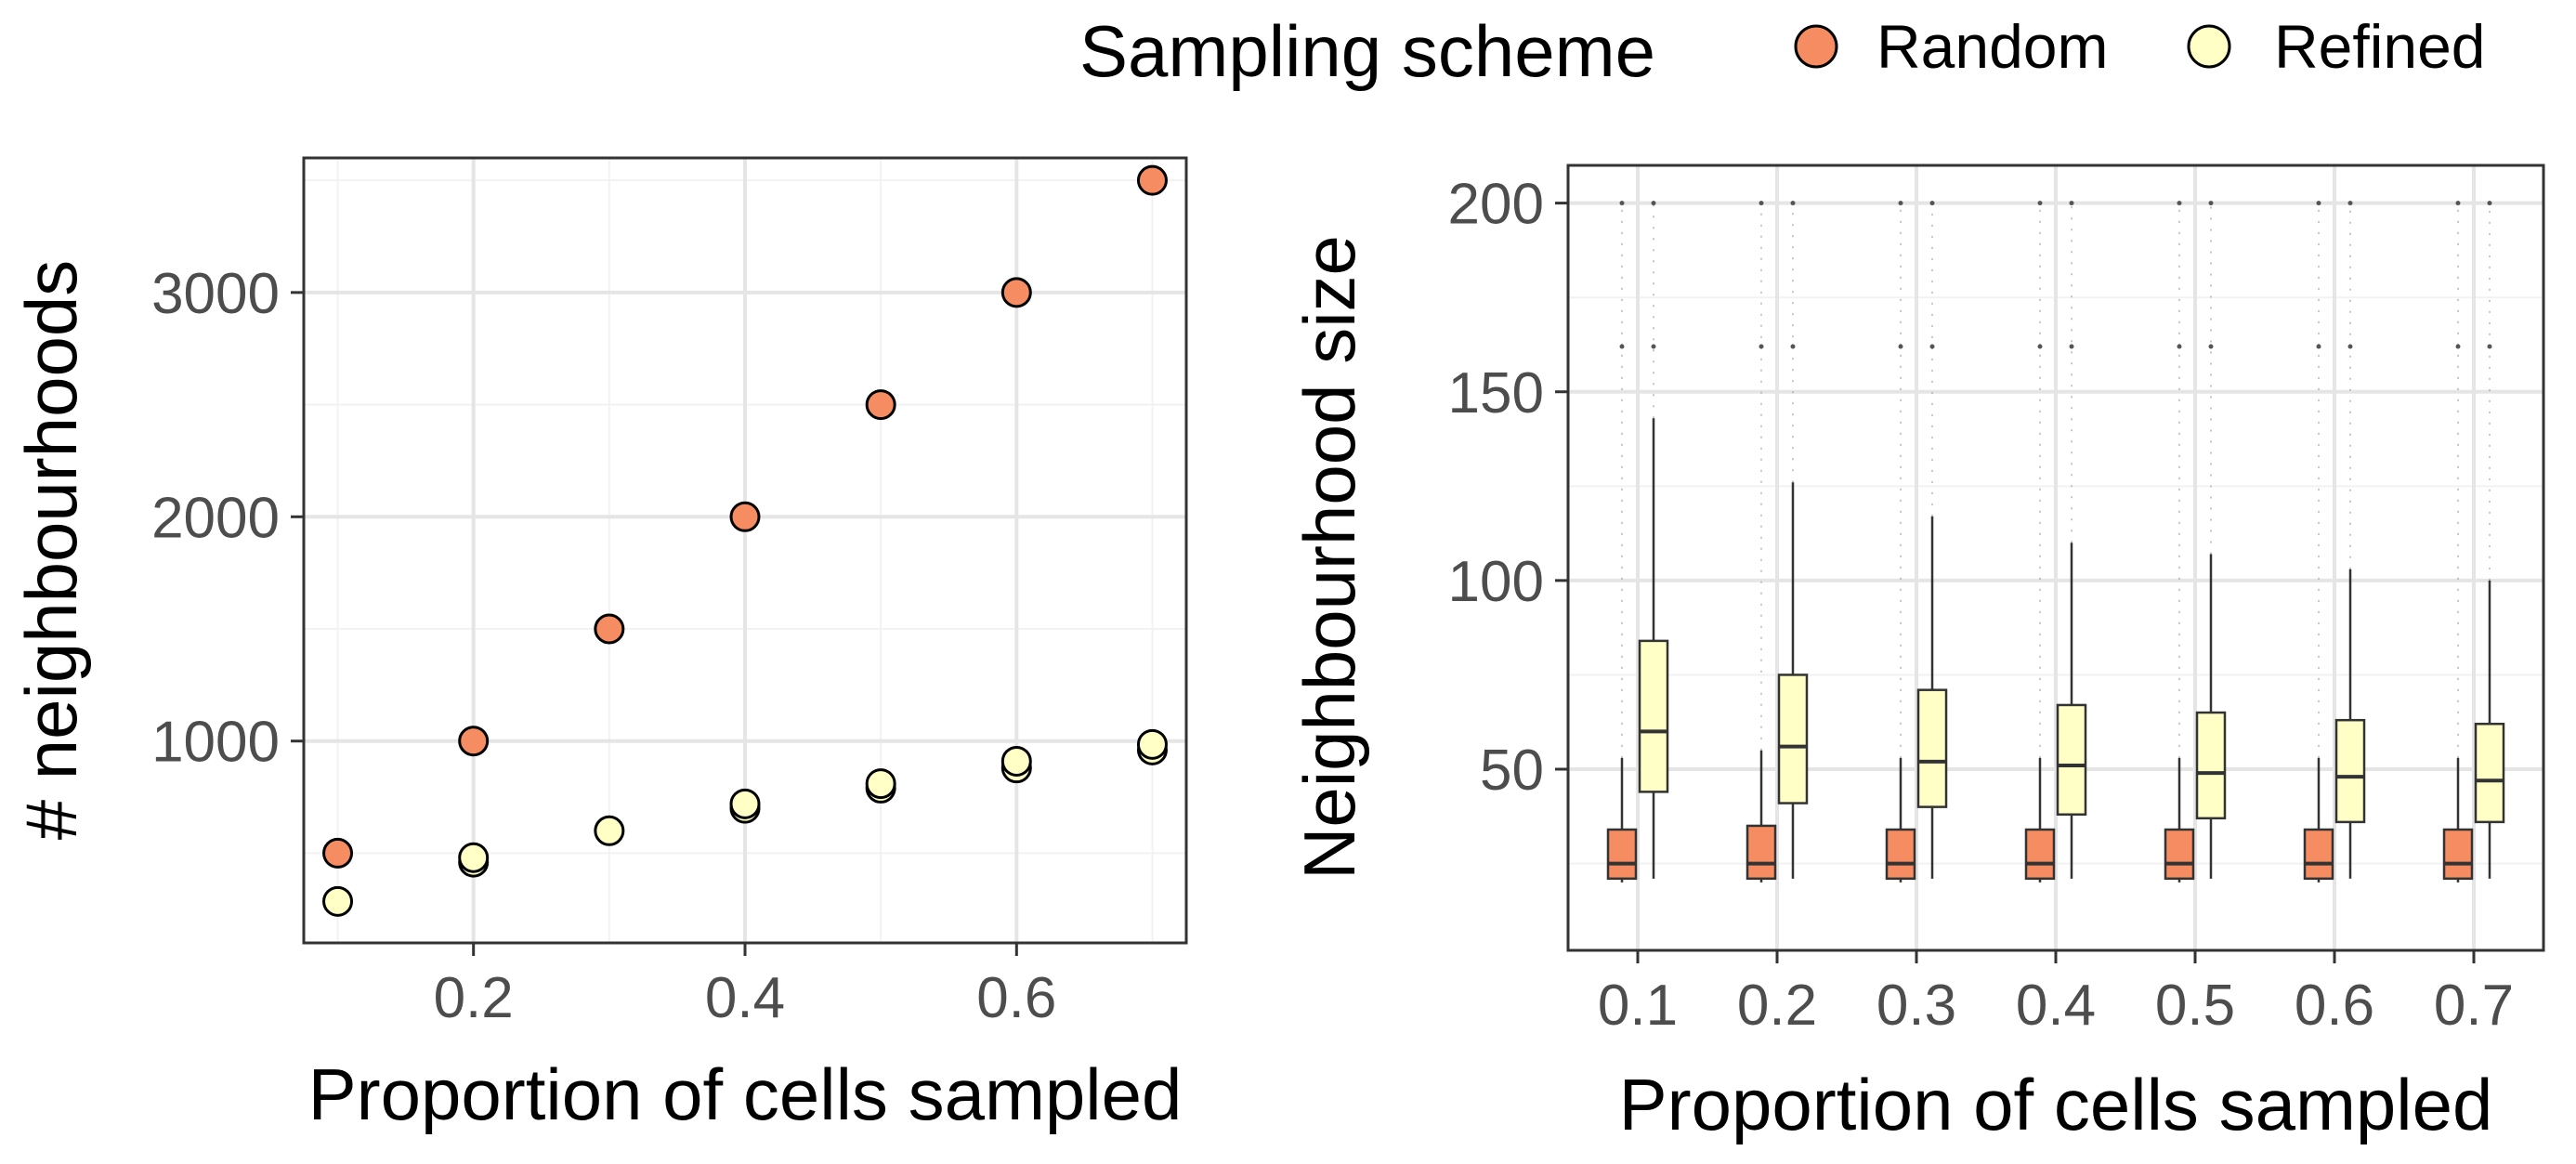 This screenshot has height=1164, width=2576. What do you see at coordinates (216, 743) in the screenshot?
I see `scatter-y-tick-label: 1000` at bounding box center [216, 743].